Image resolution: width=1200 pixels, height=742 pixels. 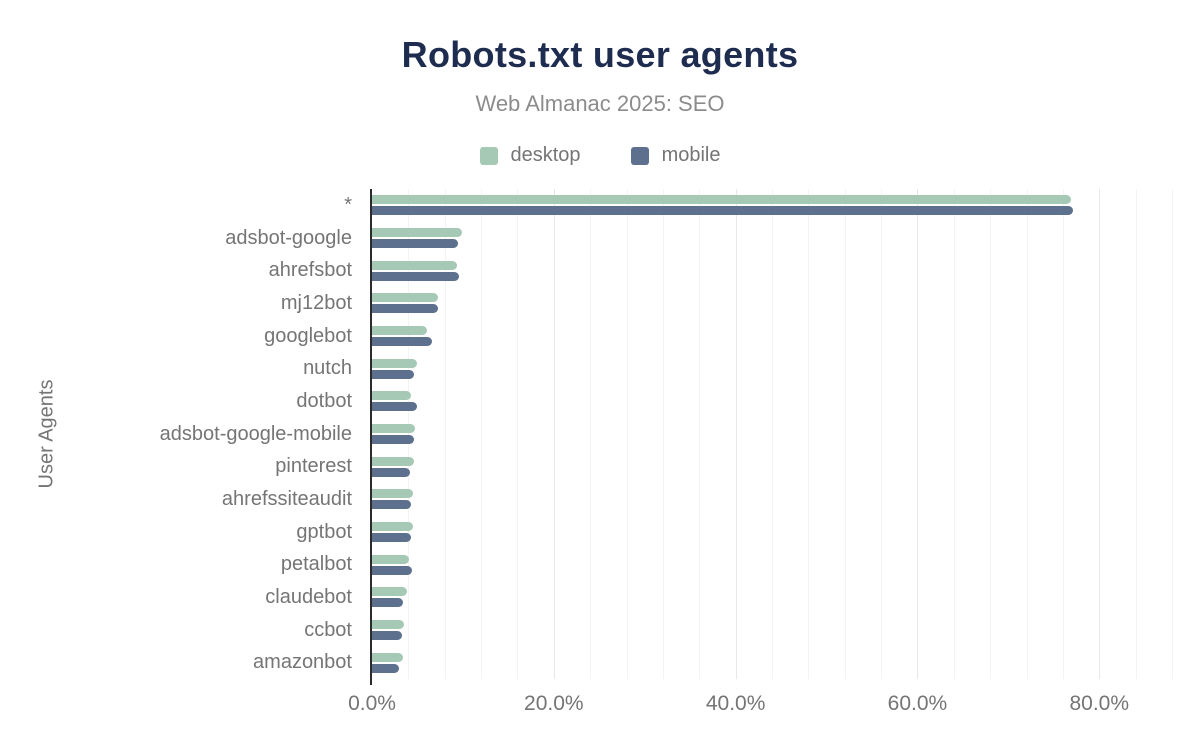 What do you see at coordinates (308, 335) in the screenshot?
I see `category-label: googlebot` at bounding box center [308, 335].